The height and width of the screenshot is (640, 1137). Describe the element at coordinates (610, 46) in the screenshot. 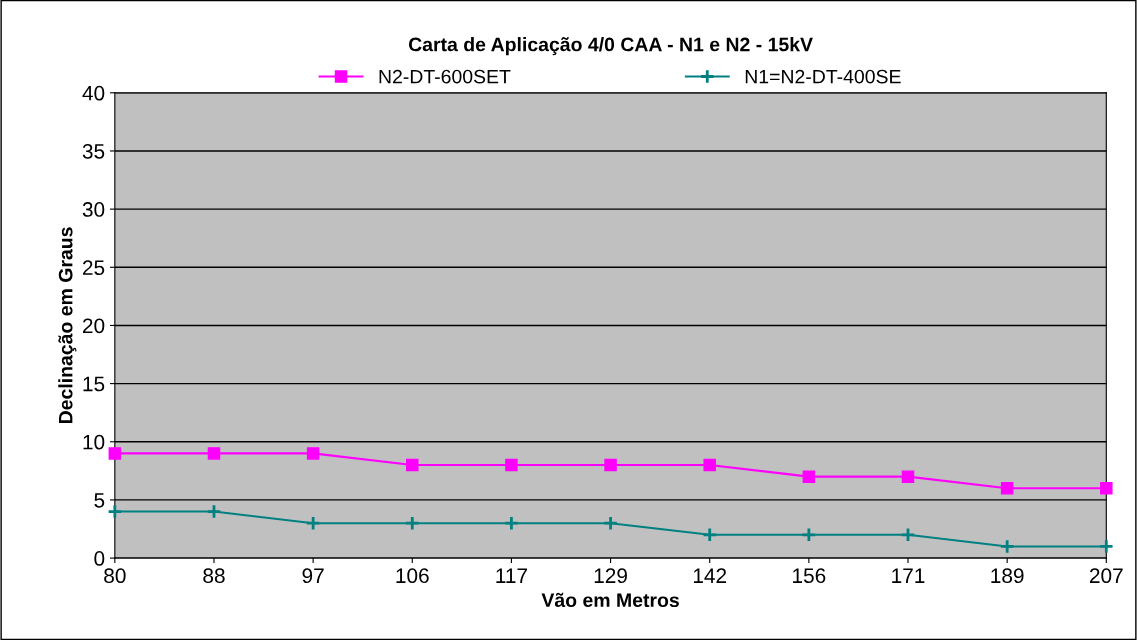

I see `chart-title: Carta de Aplicação 4/0 CAA - N1 e N2 - 15kV` at that location.